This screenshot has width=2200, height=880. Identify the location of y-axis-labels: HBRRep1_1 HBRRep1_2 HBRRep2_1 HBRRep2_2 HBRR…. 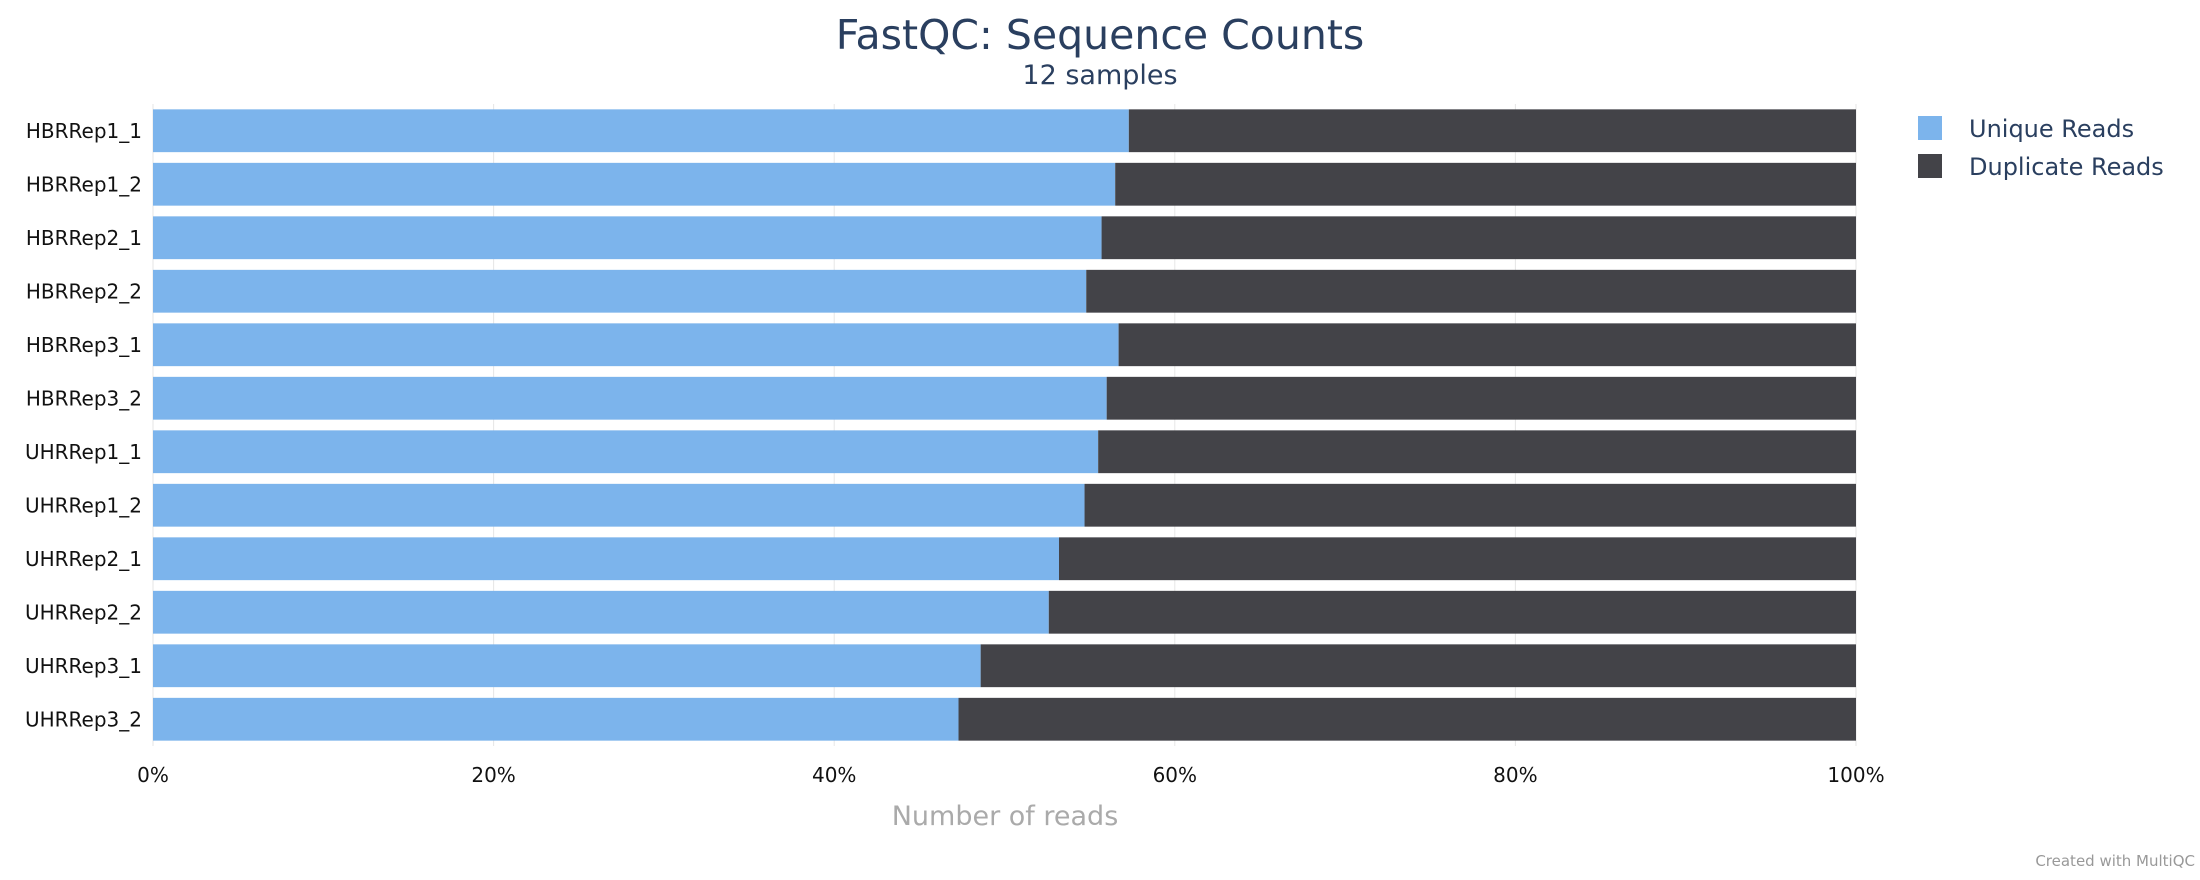
(83, 425).